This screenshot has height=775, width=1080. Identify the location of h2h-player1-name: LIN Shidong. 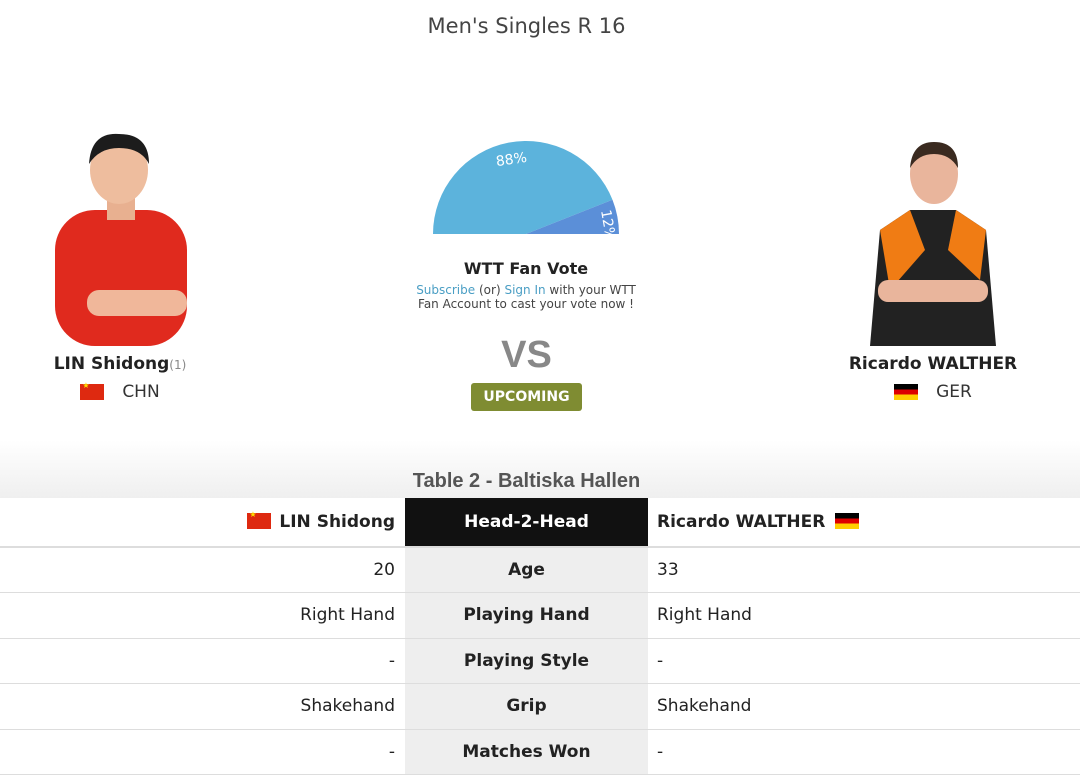
(337, 522).